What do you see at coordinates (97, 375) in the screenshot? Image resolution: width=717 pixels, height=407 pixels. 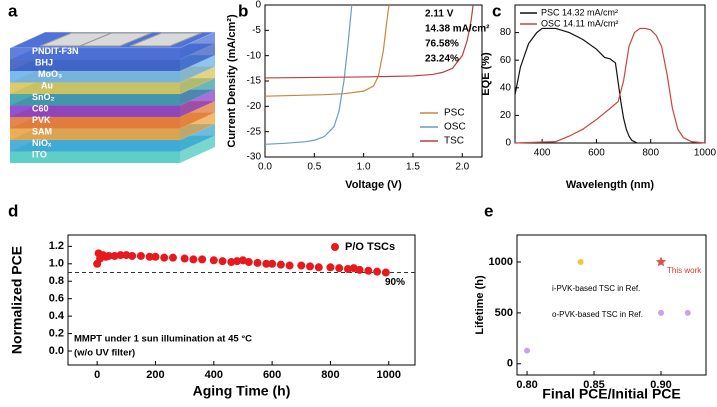 I see `x-tick-label: 0` at bounding box center [97, 375].